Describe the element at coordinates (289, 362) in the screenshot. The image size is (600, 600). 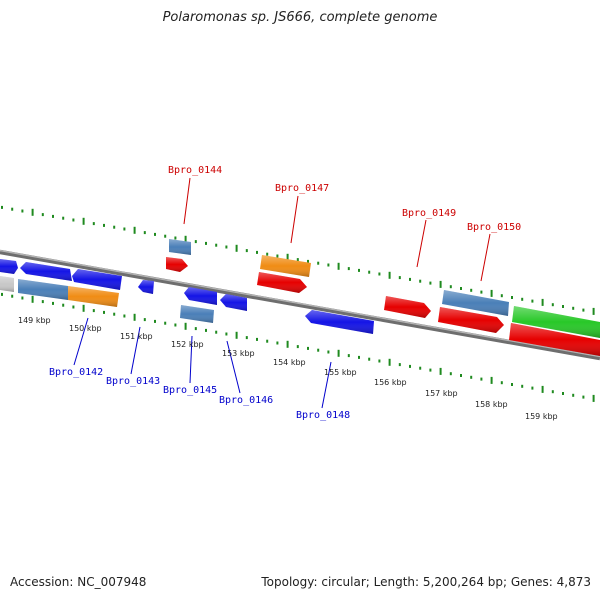
I see `scale-label: 154 kbp` at that location.